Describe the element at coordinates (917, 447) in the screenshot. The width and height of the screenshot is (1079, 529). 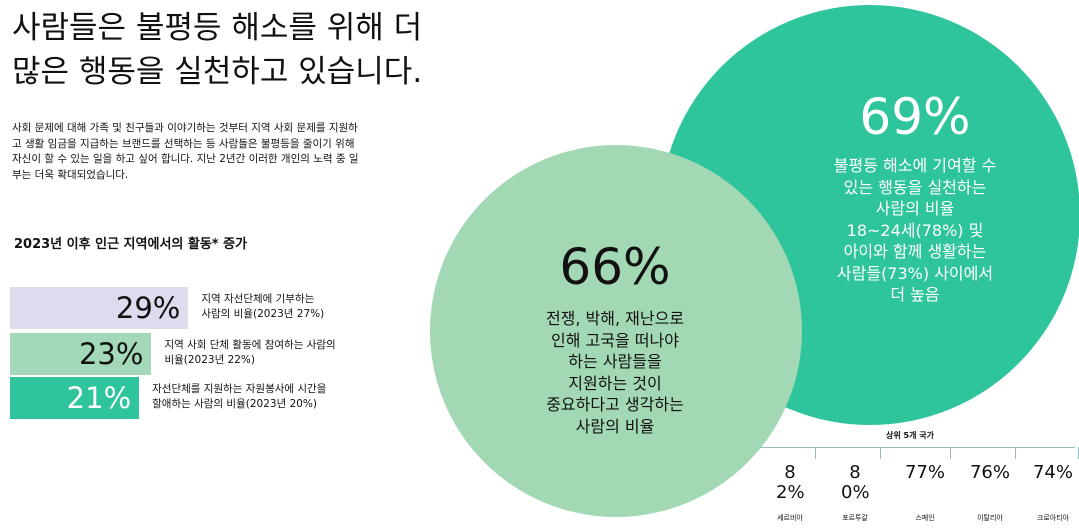
I see `line` at that location.